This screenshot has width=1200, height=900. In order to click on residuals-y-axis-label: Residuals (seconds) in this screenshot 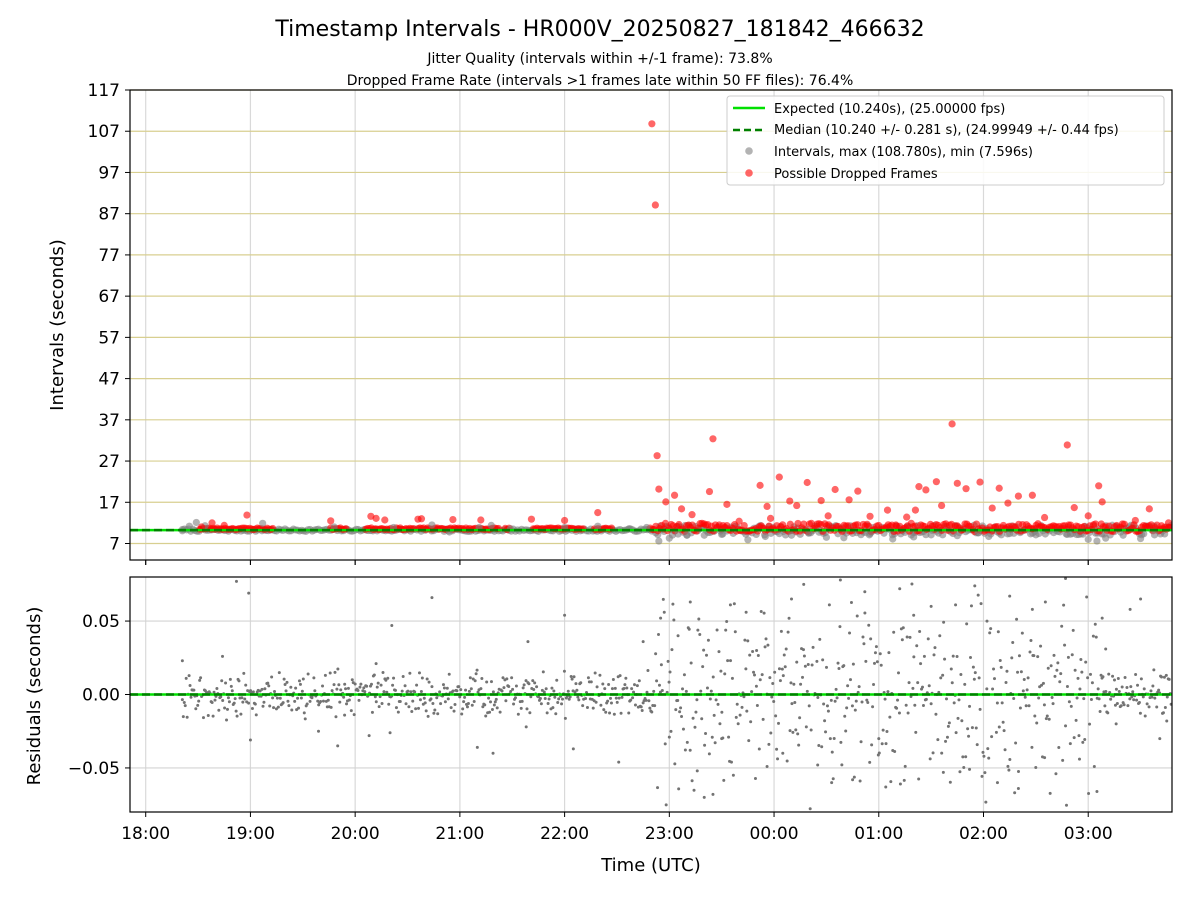, I will do `click(34, 696)`.